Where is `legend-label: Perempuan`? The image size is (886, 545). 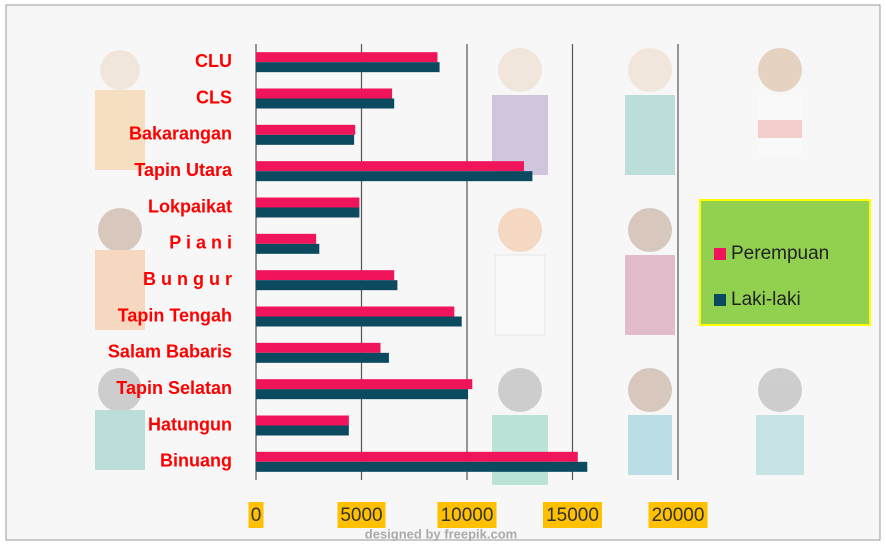 legend-label: Perempuan is located at coordinates (780, 253).